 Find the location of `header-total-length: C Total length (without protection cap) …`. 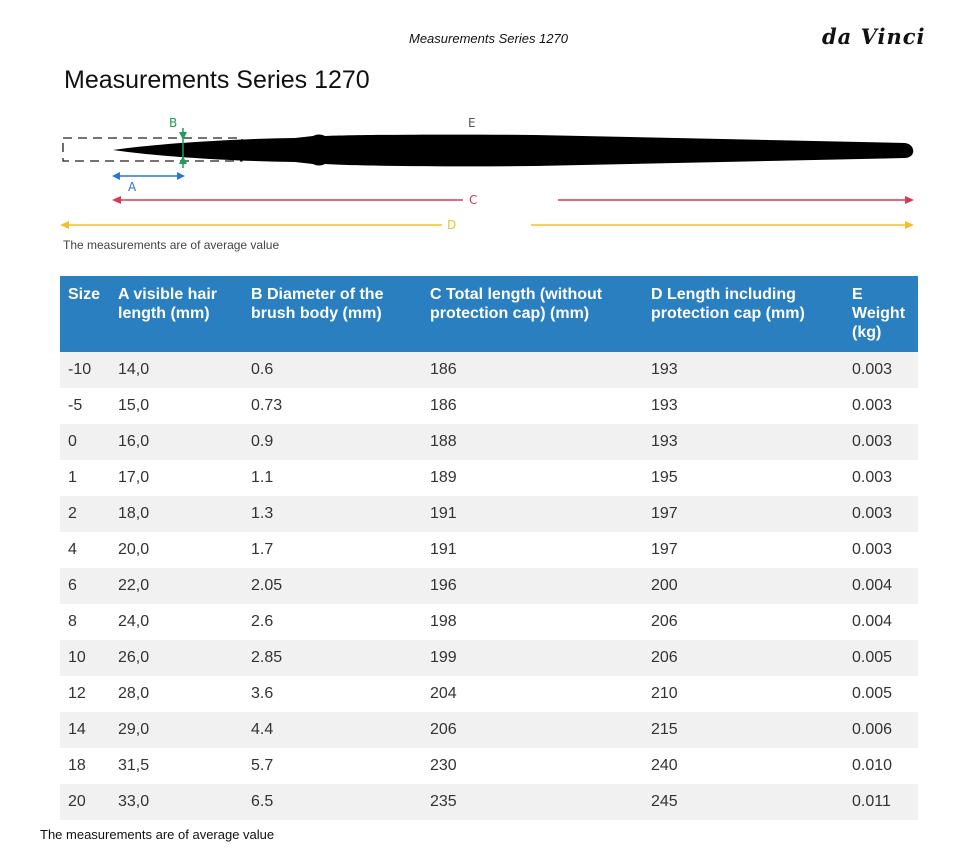

header-total-length: C Total length (without protection cap) … is located at coordinates (532, 314).